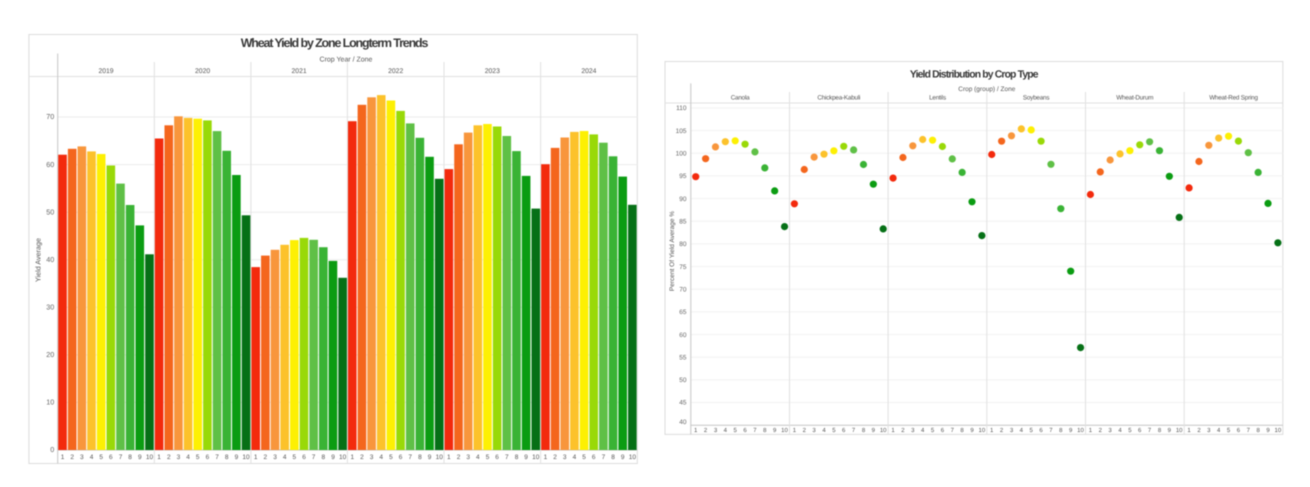  Describe the element at coordinates (683, 403) in the screenshot. I see `svg-text: 45` at that location.